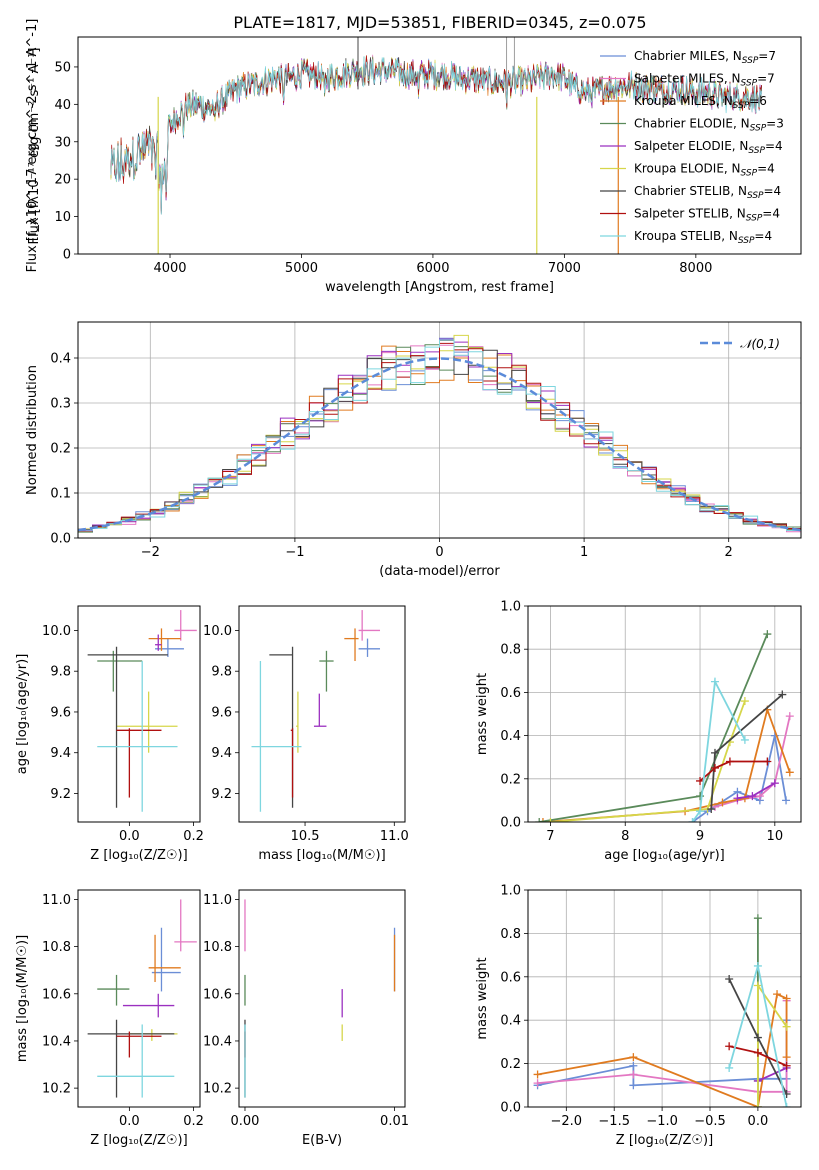 This screenshot has width=819, height=1170. What do you see at coordinates (32, 430) in the screenshot?
I see `y-axis-label: Normed distribution` at bounding box center [32, 430].